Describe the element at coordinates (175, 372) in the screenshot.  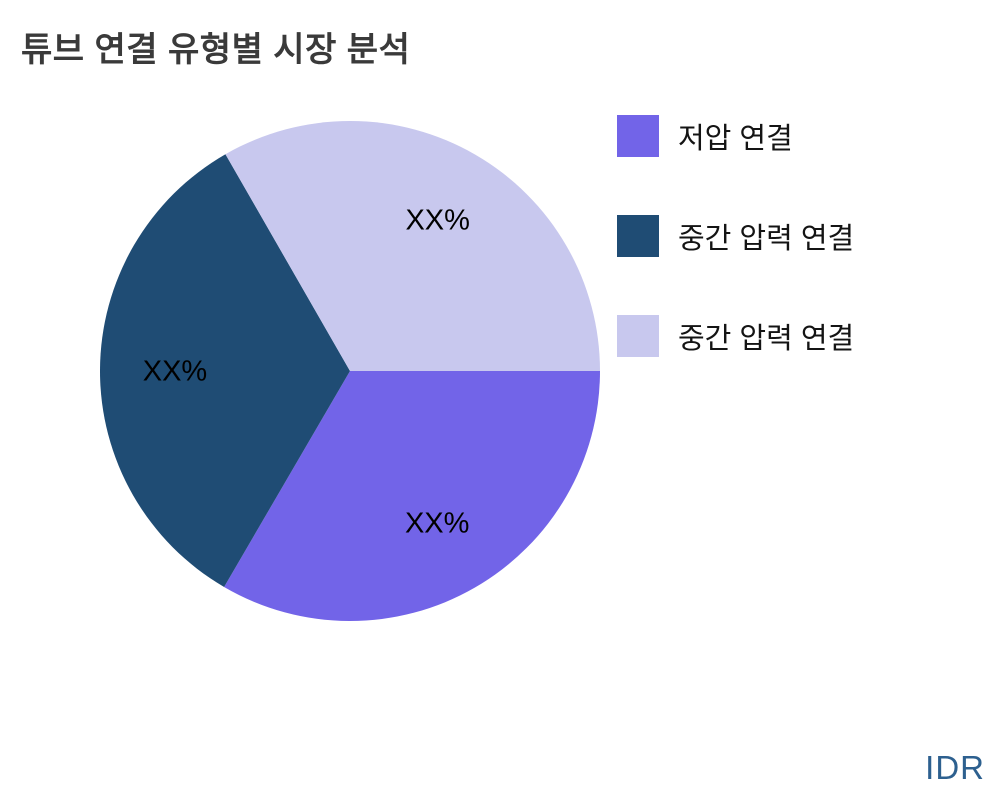
I see `pie-pct-label-1: XX%` at that location.